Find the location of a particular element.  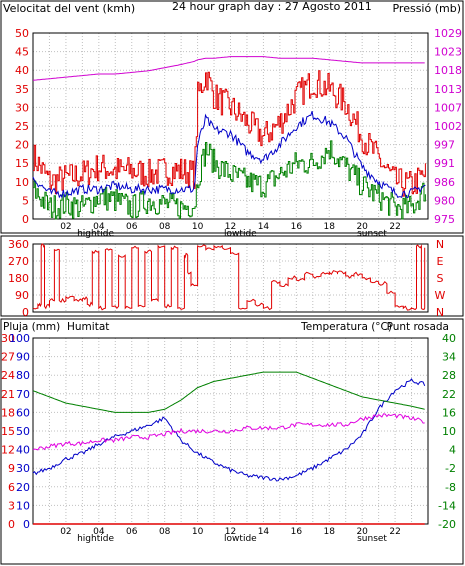

temperature-tick-label: 10 is located at coordinates (449, 431).